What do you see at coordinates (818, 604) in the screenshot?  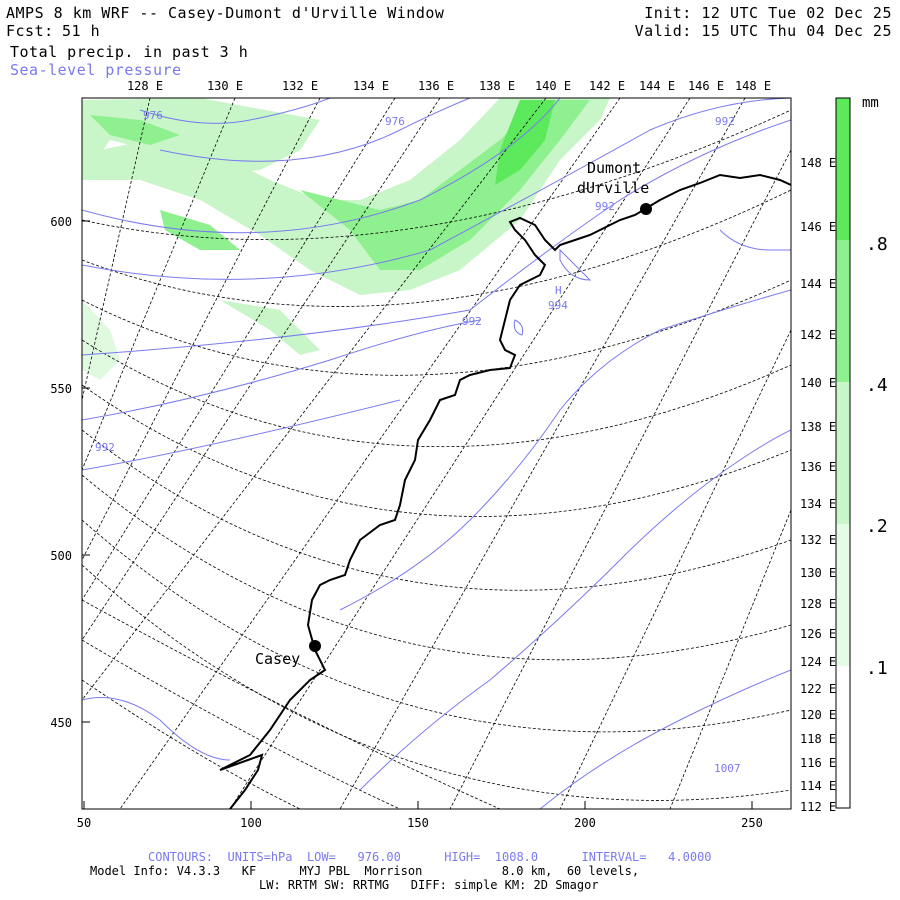 I see `right-lon-label: 128 E` at bounding box center [818, 604].